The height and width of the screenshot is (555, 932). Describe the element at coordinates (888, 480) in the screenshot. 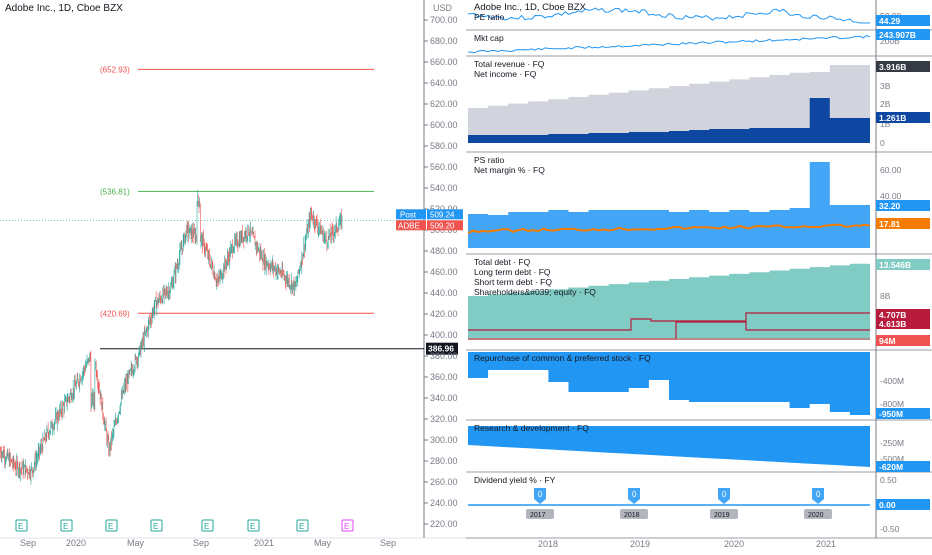

I see `pane-tick-label: 0.50` at that location.